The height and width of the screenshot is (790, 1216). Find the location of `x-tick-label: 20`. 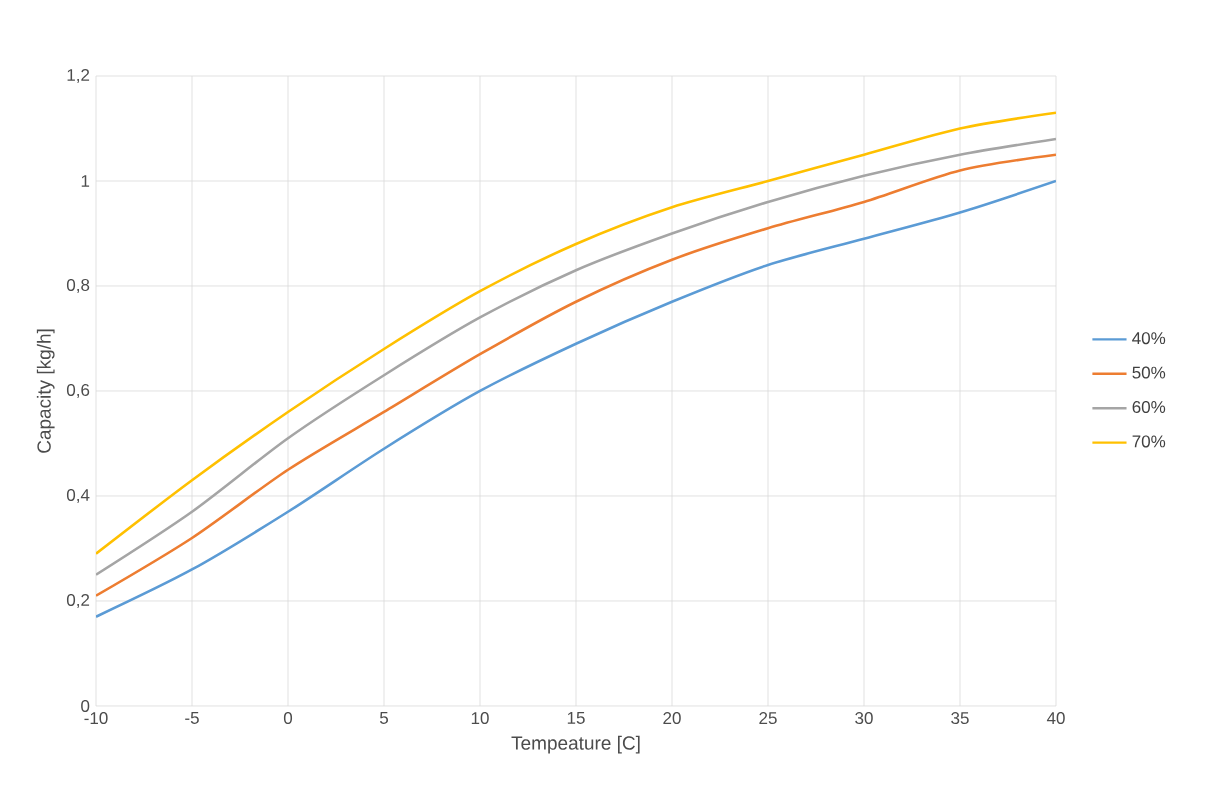

x-tick-label: 20 is located at coordinates (672, 718).